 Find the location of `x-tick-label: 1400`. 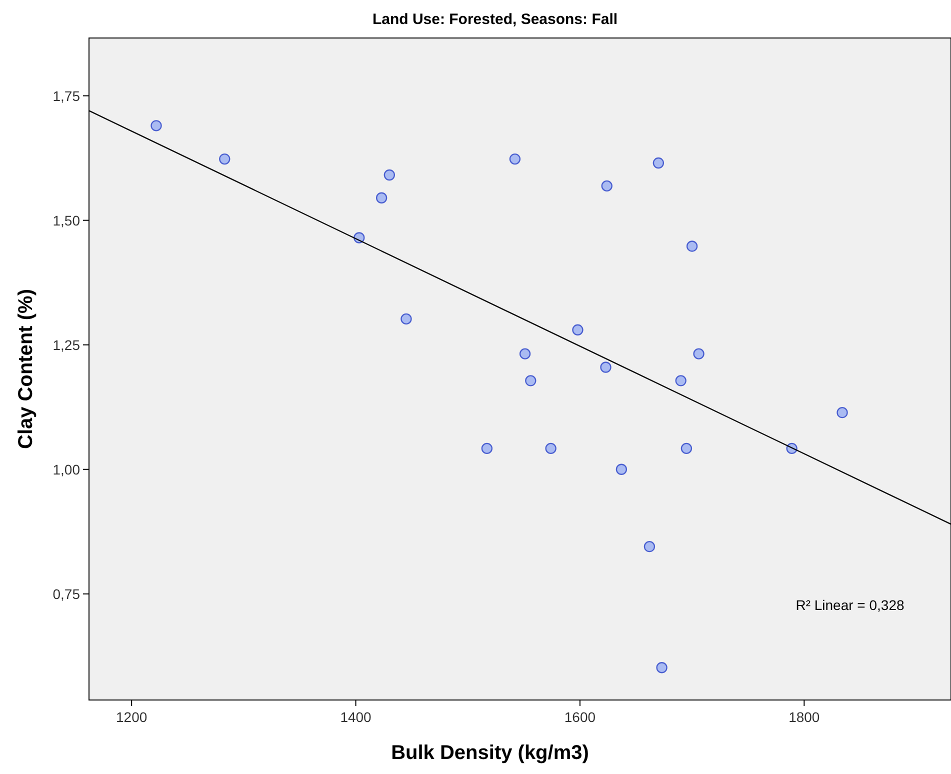

x-tick-label: 1400 is located at coordinates (356, 717).